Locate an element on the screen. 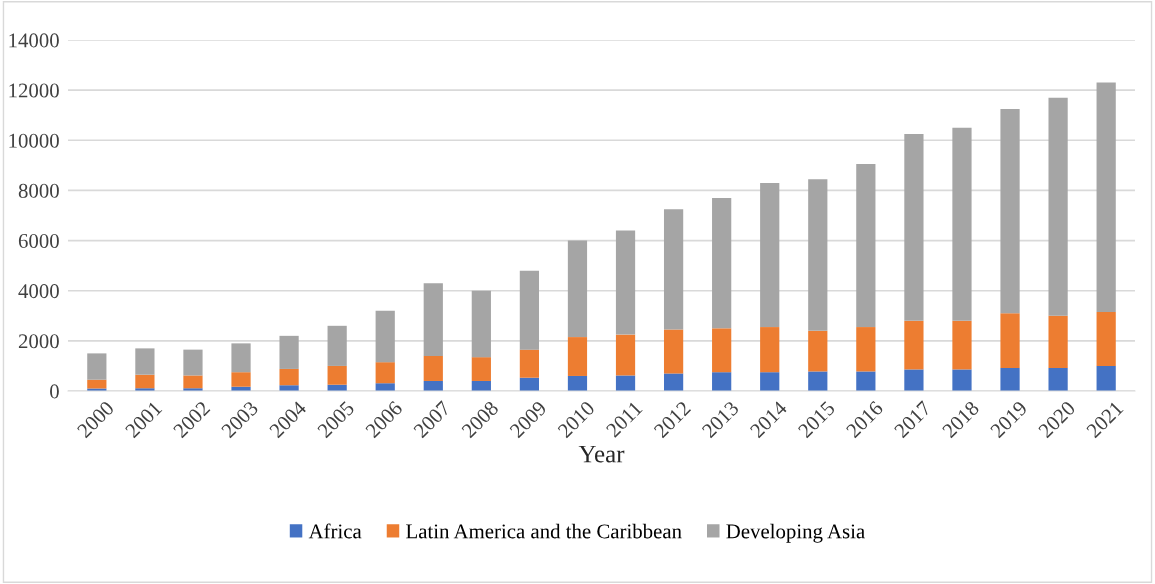  y-tick-label: 0 is located at coordinates (54, 391).